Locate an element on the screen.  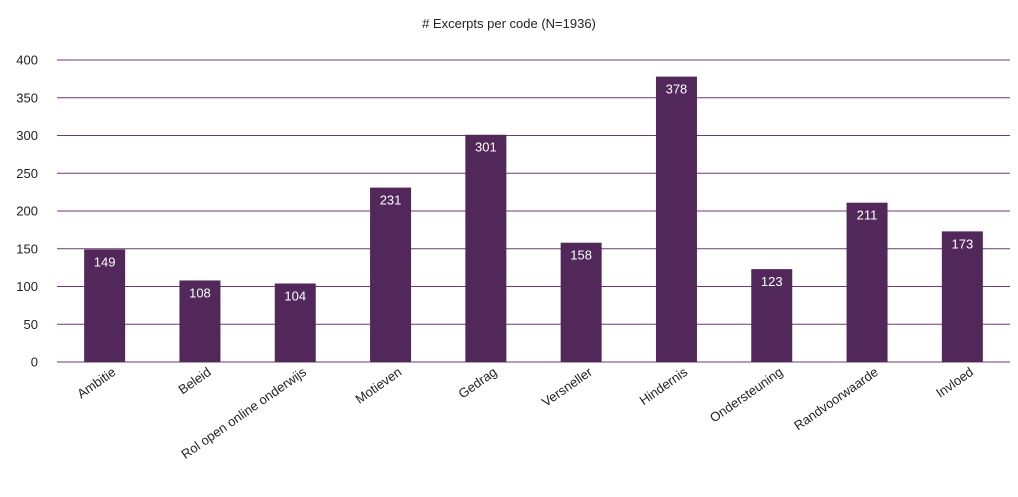
data-label: 173 is located at coordinates (962, 243).